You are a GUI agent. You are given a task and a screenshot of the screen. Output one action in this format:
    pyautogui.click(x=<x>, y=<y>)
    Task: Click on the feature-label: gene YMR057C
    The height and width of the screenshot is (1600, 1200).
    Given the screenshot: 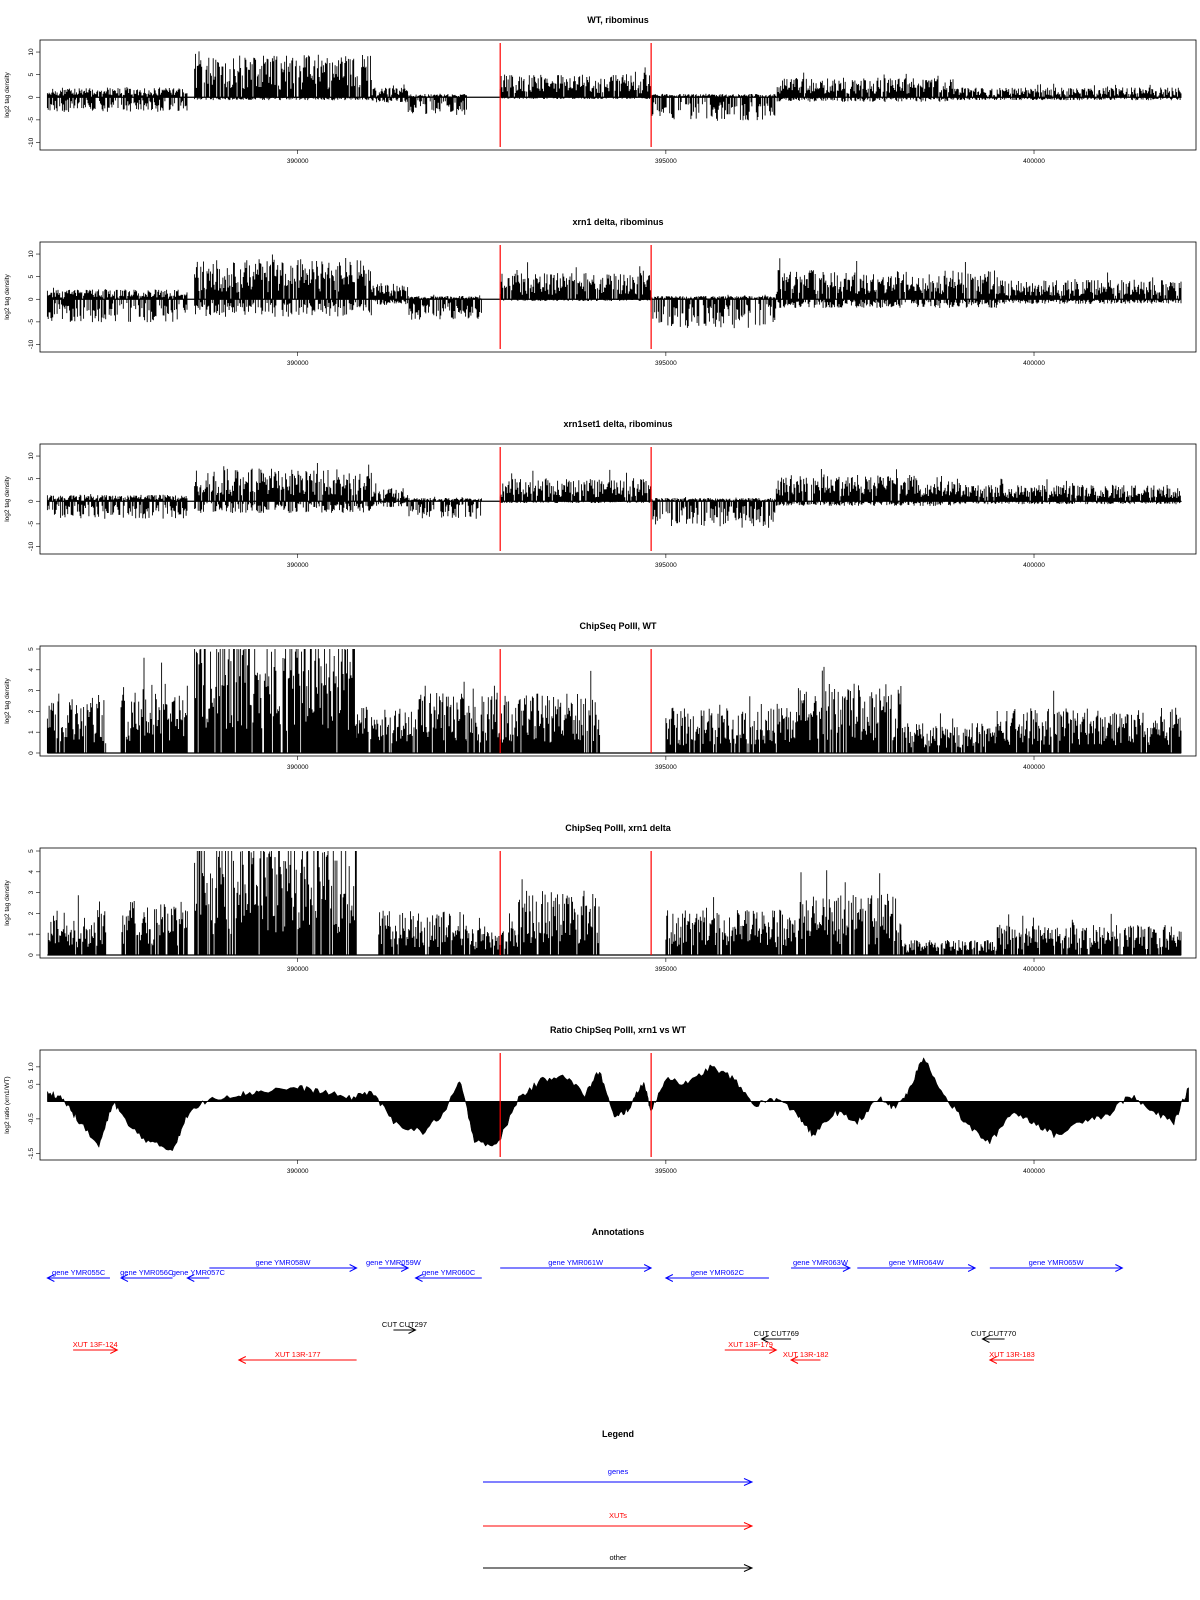 What is the action you would take?
    pyautogui.click(x=199, y=1272)
    